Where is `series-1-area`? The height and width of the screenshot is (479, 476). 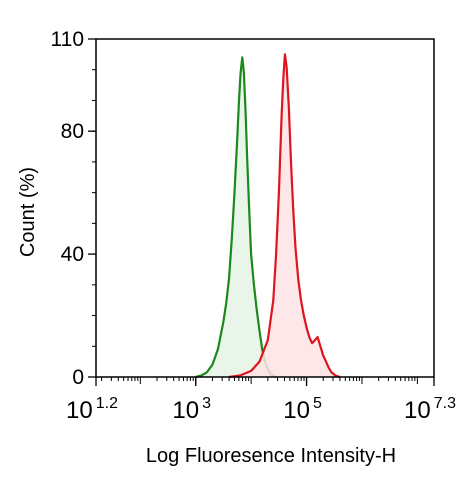 series-1-area is located at coordinates (236, 217).